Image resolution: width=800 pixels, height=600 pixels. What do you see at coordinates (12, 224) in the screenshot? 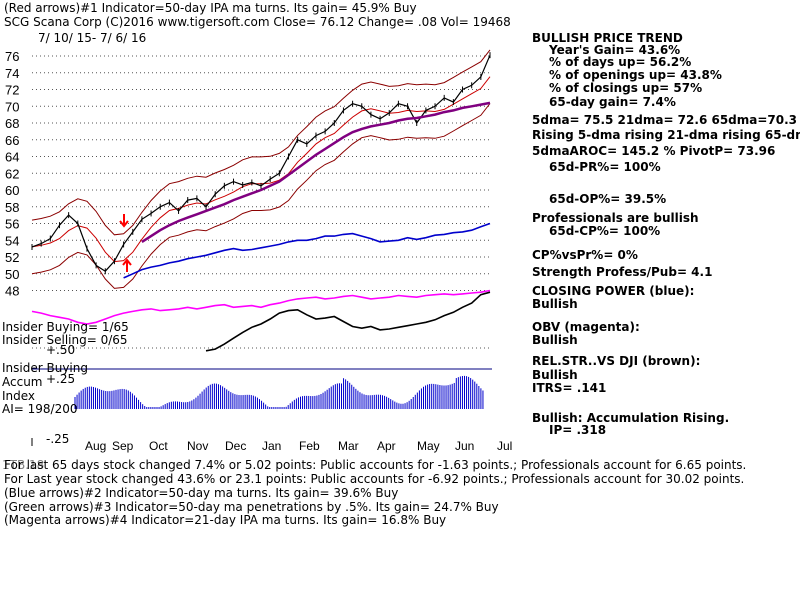
I see `price-tick-label: 56` at bounding box center [12, 224].